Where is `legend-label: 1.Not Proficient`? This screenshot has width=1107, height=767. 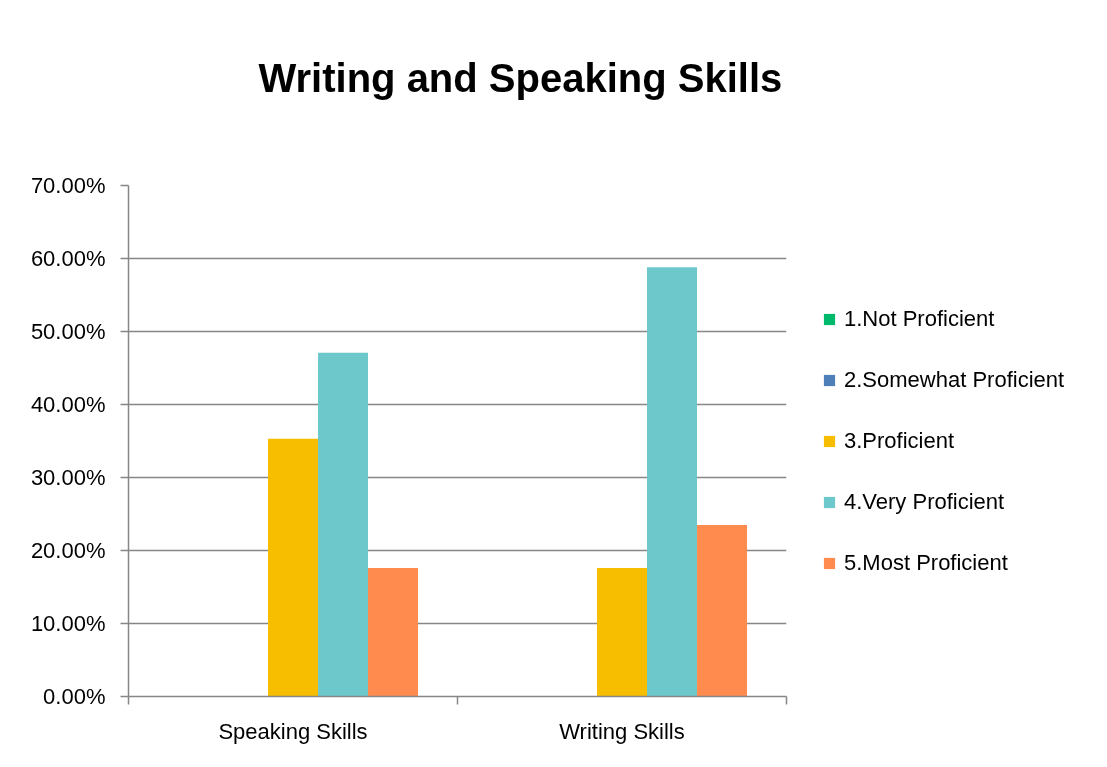 legend-label: 1.Not Proficient is located at coordinates (919, 318).